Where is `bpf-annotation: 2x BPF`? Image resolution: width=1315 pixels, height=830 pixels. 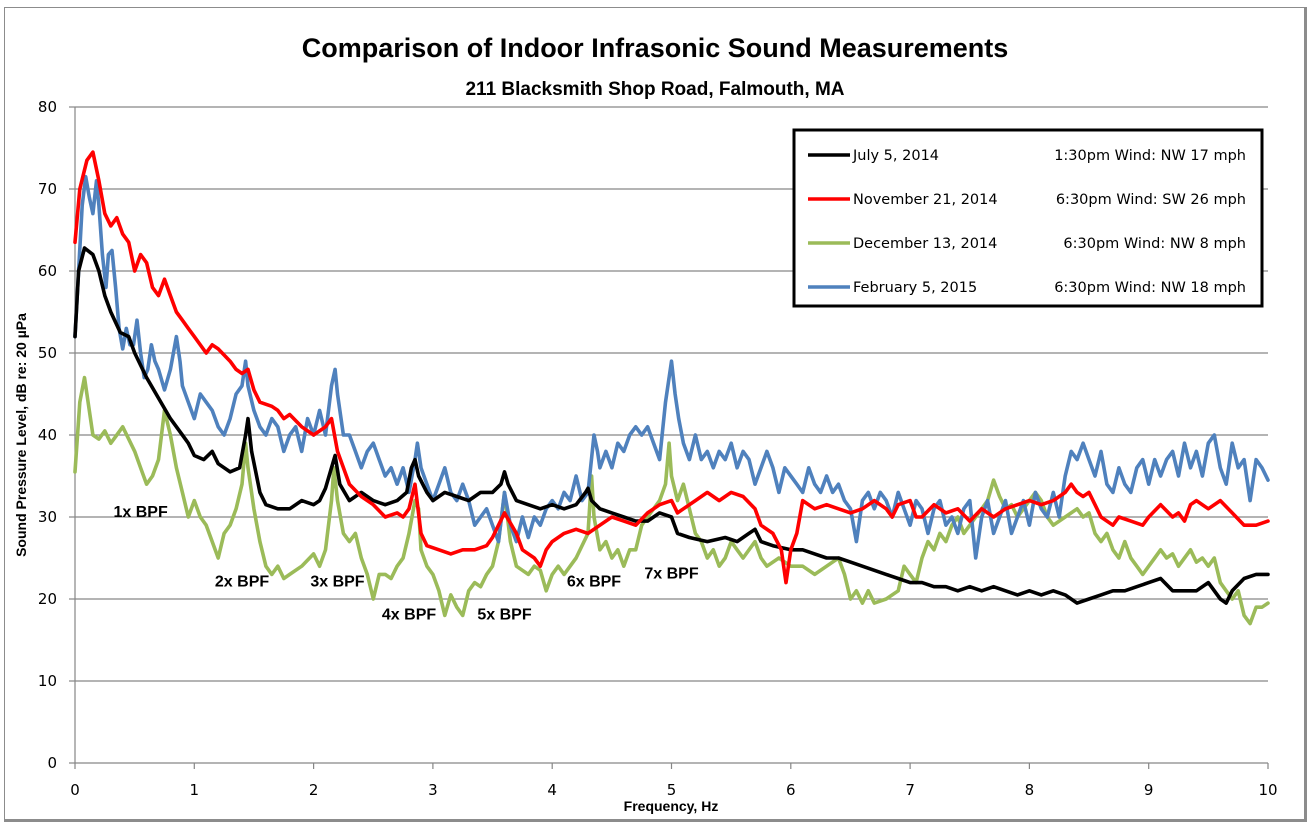 bpf-annotation: 2x BPF is located at coordinates (242, 582).